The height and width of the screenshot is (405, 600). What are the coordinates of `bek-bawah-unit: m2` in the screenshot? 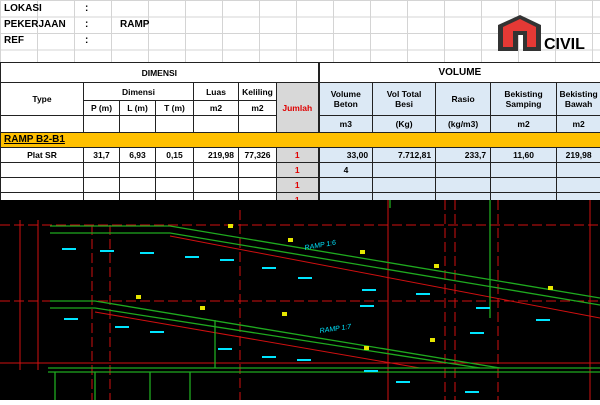 It's located at (578, 124).